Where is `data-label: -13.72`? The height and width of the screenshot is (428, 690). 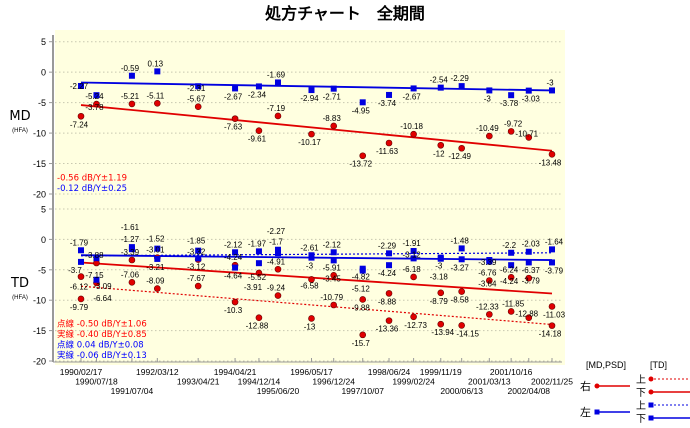
data-label: -13.72 is located at coordinates (360, 164).